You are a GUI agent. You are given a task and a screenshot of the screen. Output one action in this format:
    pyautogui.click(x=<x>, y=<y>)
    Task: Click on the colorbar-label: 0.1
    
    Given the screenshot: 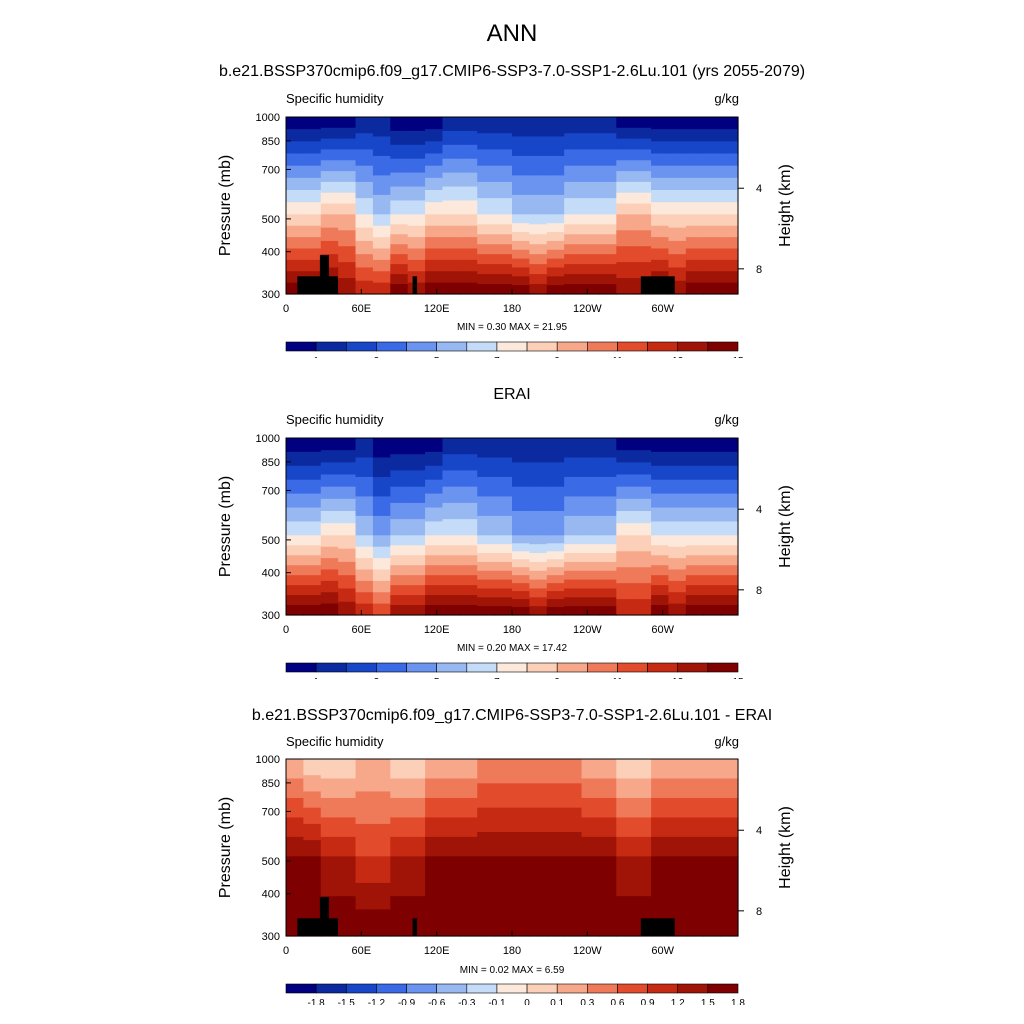 What is the action you would take?
    pyautogui.click(x=557, y=1001)
    